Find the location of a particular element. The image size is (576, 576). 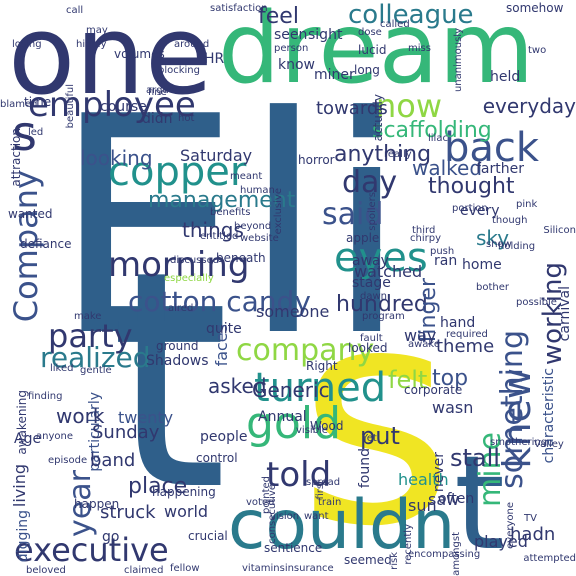

cloud-word: required is located at coordinates (467, 334).